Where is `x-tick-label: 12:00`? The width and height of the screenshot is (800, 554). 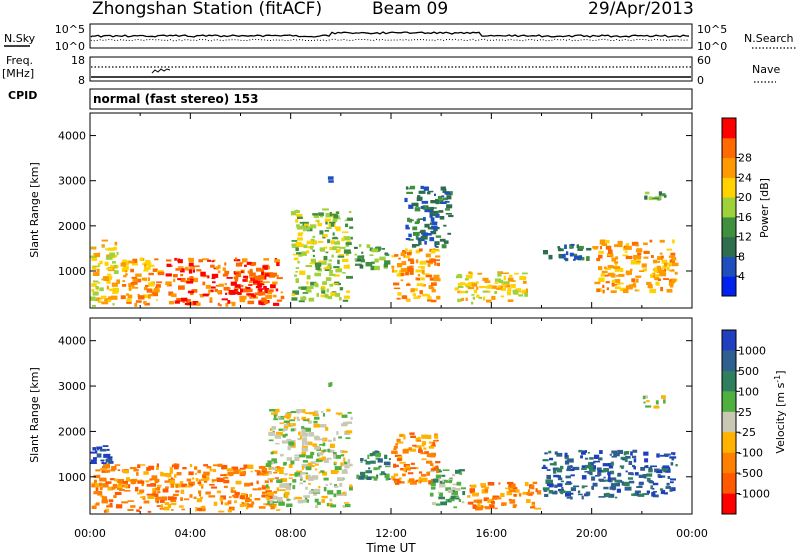 x-tick-label: 12:00 is located at coordinates (391, 533).